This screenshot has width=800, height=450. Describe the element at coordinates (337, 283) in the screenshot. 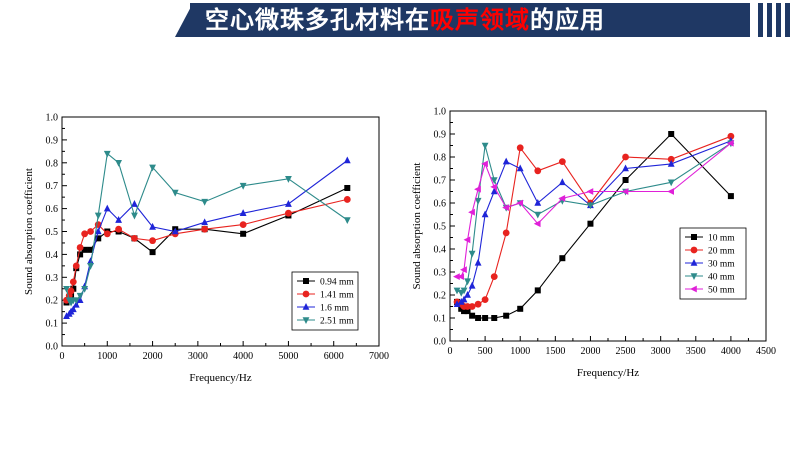

I see `left-chart-legend-label: 0.94 mm` at that location.